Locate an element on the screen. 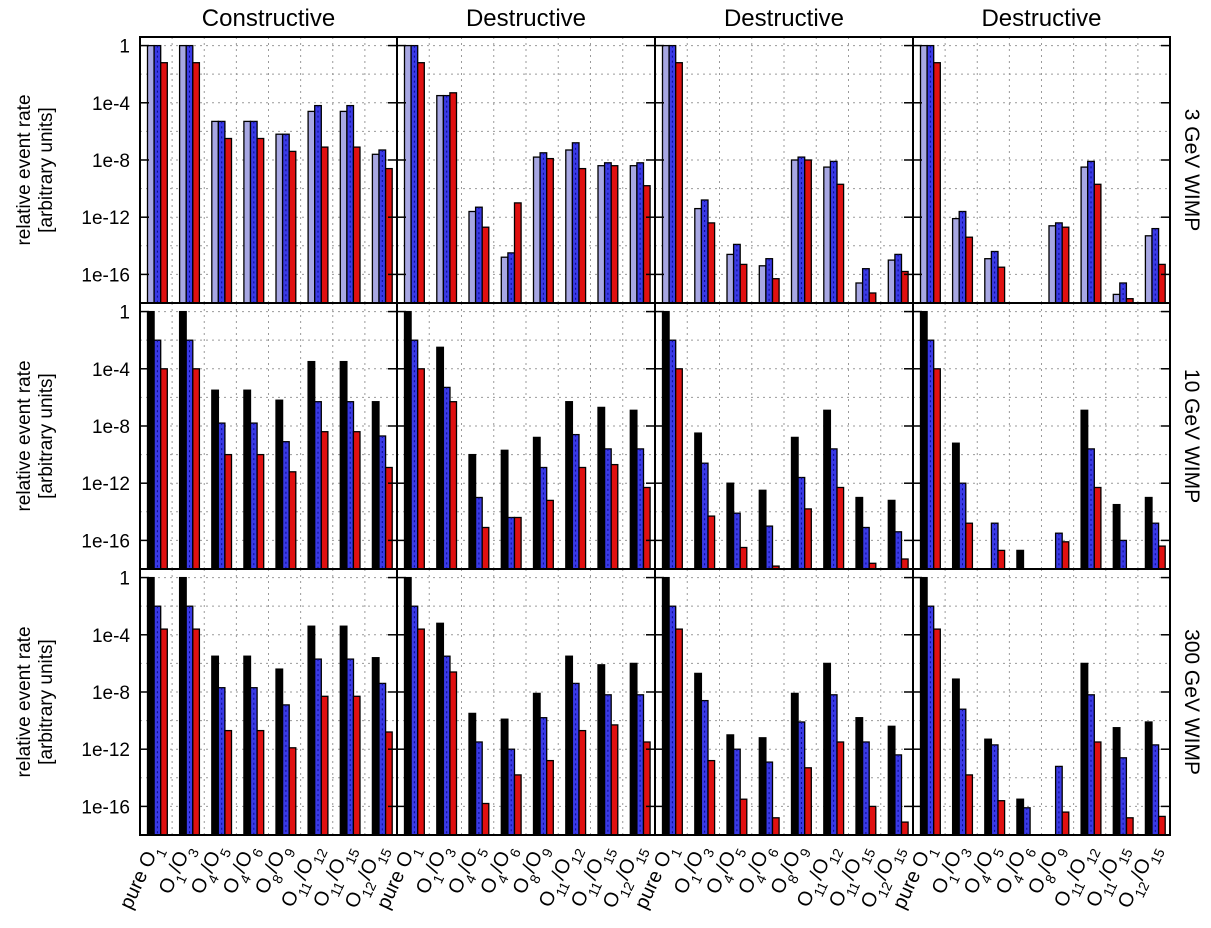 The width and height of the screenshot is (1211, 928). column-title: Destructive is located at coordinates (526, 18).